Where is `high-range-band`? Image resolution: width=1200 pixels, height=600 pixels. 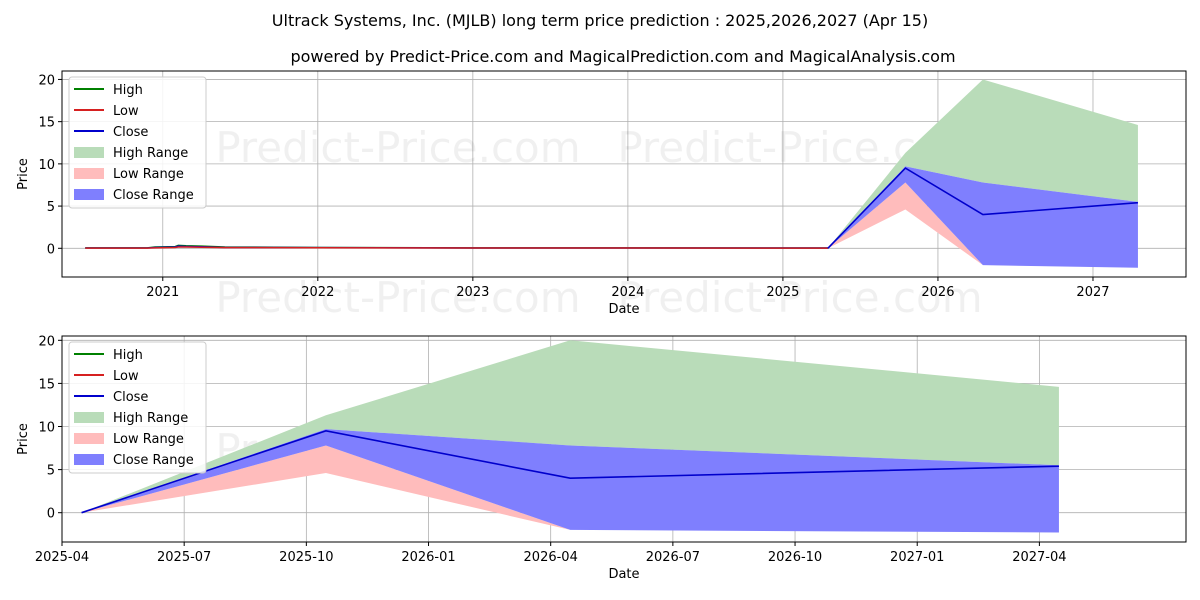 high-range-band is located at coordinates (982, 164).